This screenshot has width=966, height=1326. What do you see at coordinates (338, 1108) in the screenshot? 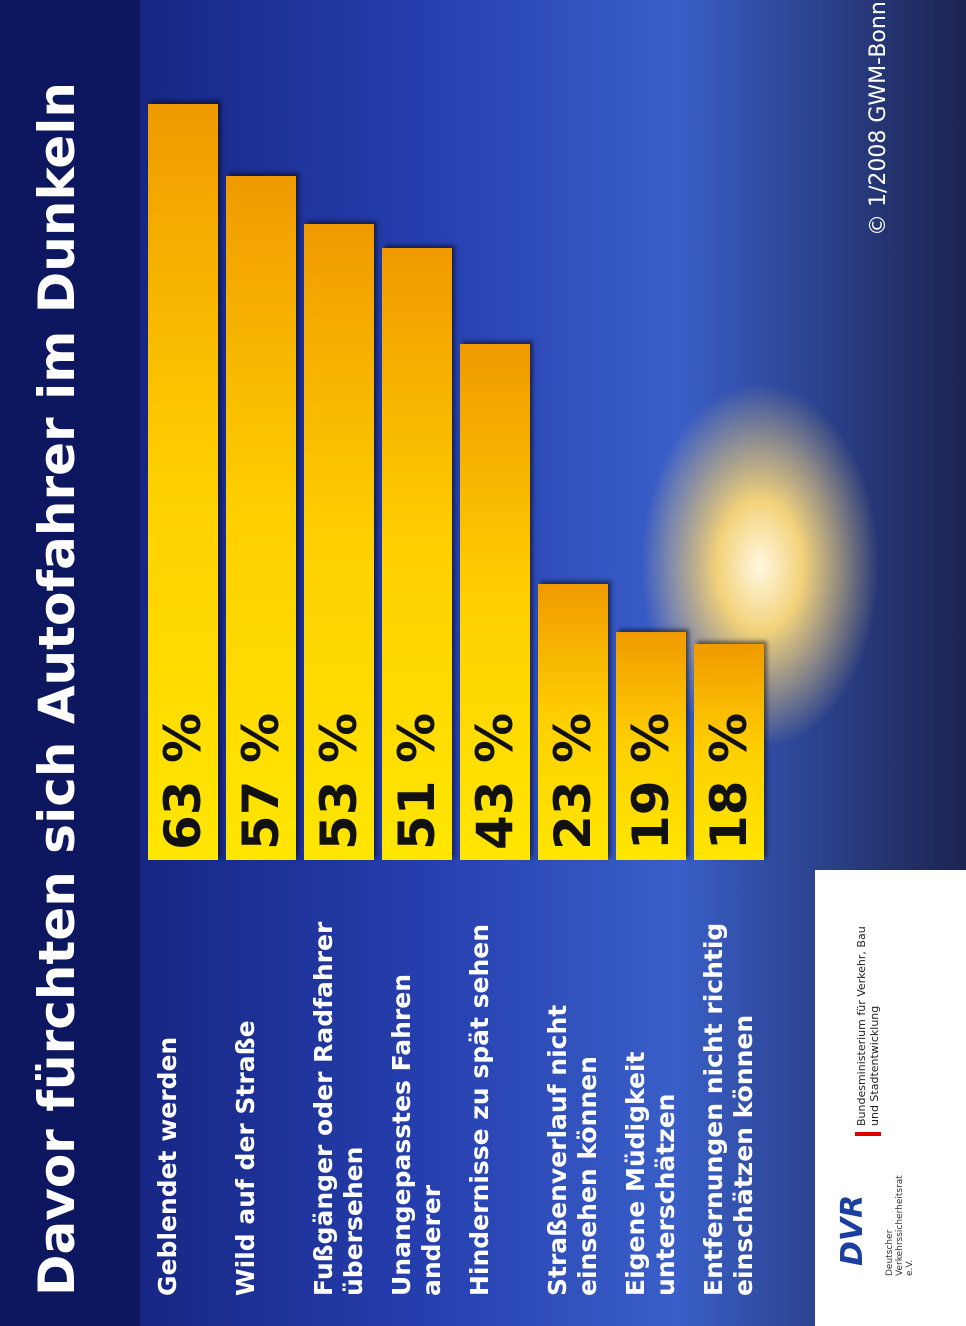
I see `category-label: Fußgänger oder Radfahrer übersehen` at bounding box center [338, 1108].